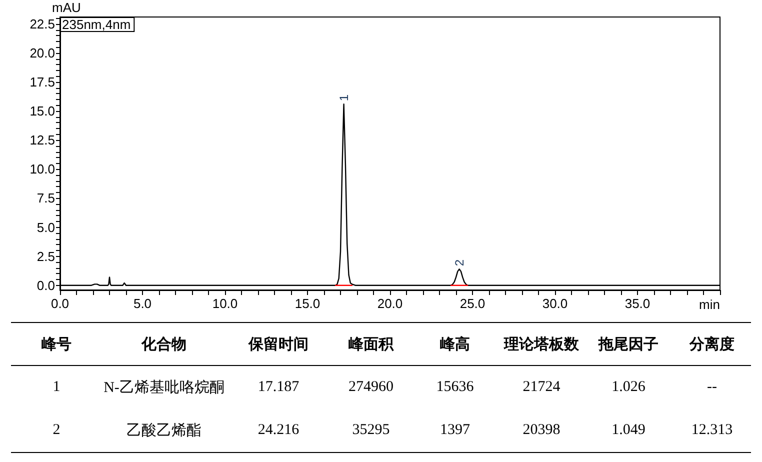  What do you see at coordinates (164, 430) in the screenshot?
I see `text: 乙酸乙烯酯` at bounding box center [164, 430].